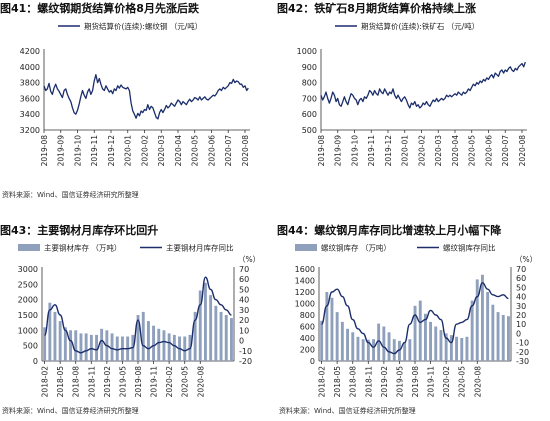 This screenshot has width=550, height=421. Describe the element at coordinates (30, 114) in the screenshot. I see `y-tick-label: 3400` at that location.